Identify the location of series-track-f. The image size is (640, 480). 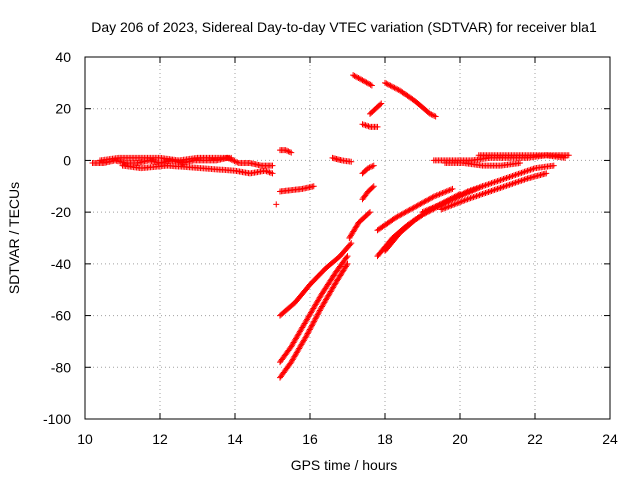
(368, 193).